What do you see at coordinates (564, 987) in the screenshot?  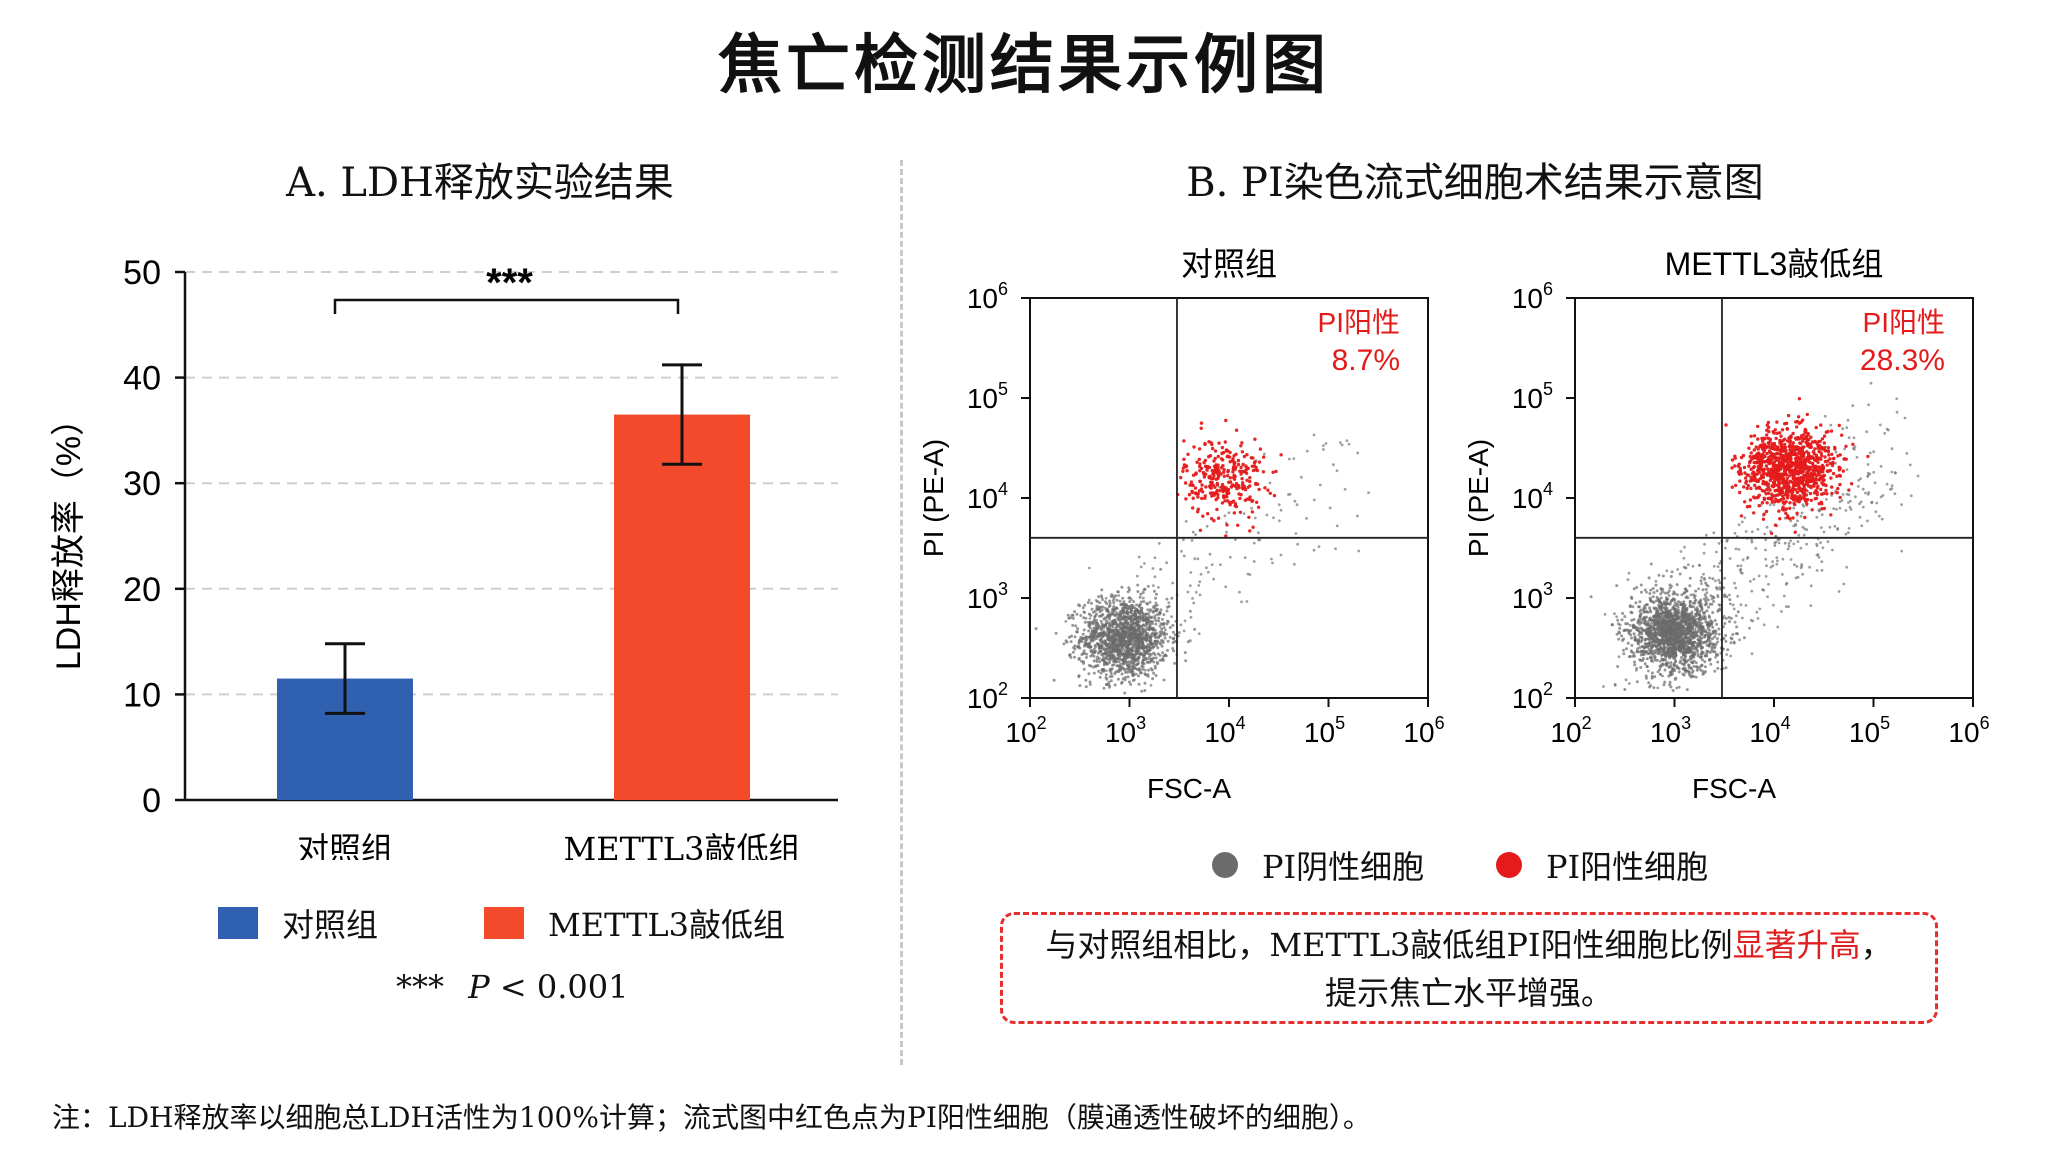 I see `significance-note-rest: < 0.001` at bounding box center [564, 987].